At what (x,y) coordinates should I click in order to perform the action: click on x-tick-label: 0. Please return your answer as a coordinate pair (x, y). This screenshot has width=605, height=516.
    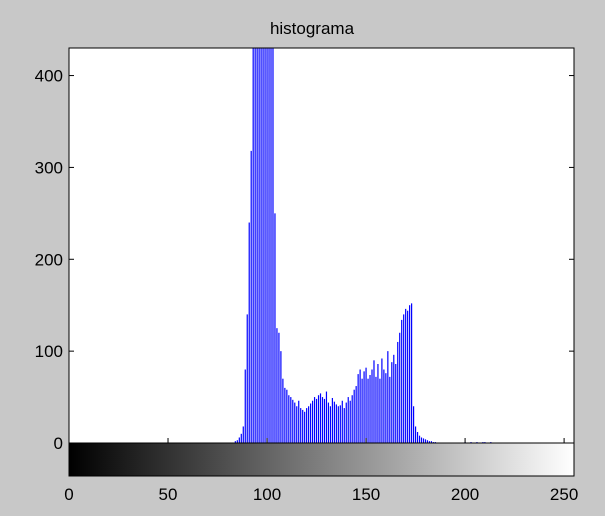
    Looking at the image, I should click on (68, 494).